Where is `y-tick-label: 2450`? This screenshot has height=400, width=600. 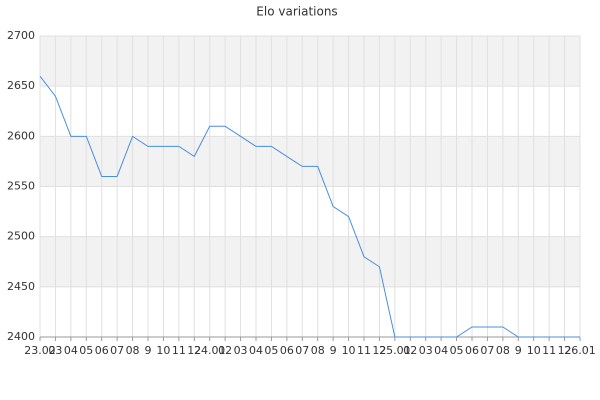 y-tick-label: 2450 is located at coordinates (21, 286).